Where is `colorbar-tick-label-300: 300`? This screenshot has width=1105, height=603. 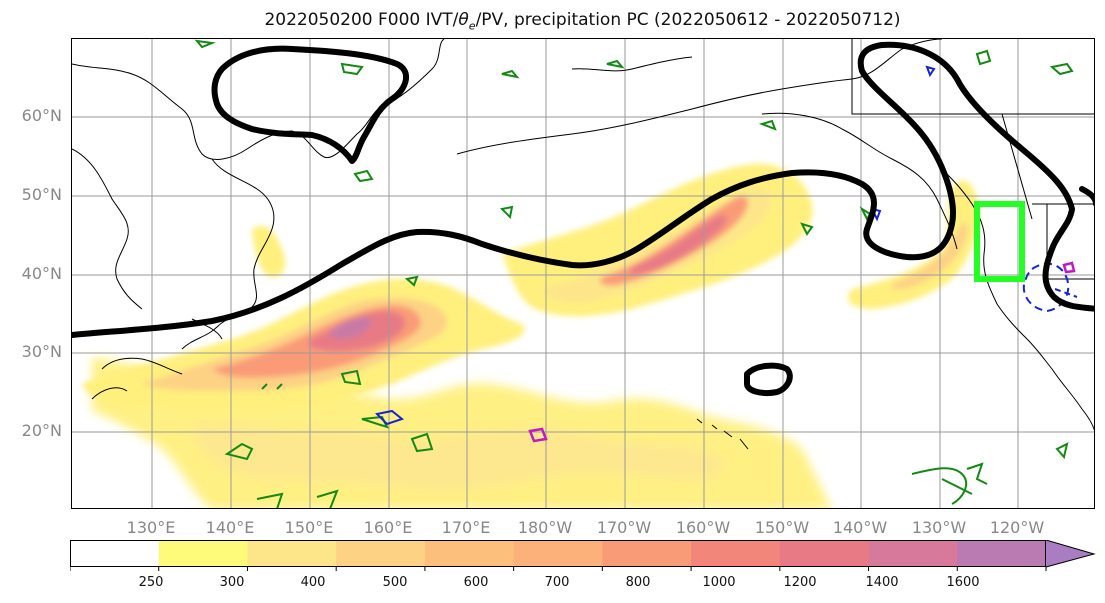
colorbar-tick-label-300: 300 is located at coordinates (232, 582).